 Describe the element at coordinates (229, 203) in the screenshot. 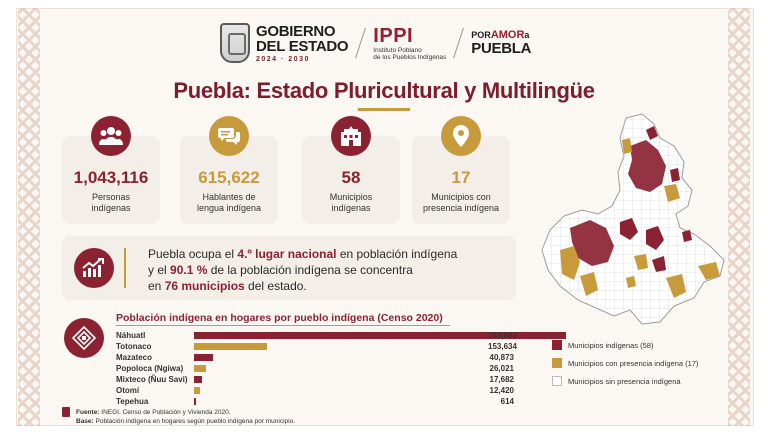

I see `stat-label: Hablantes de lengua indígena` at that location.